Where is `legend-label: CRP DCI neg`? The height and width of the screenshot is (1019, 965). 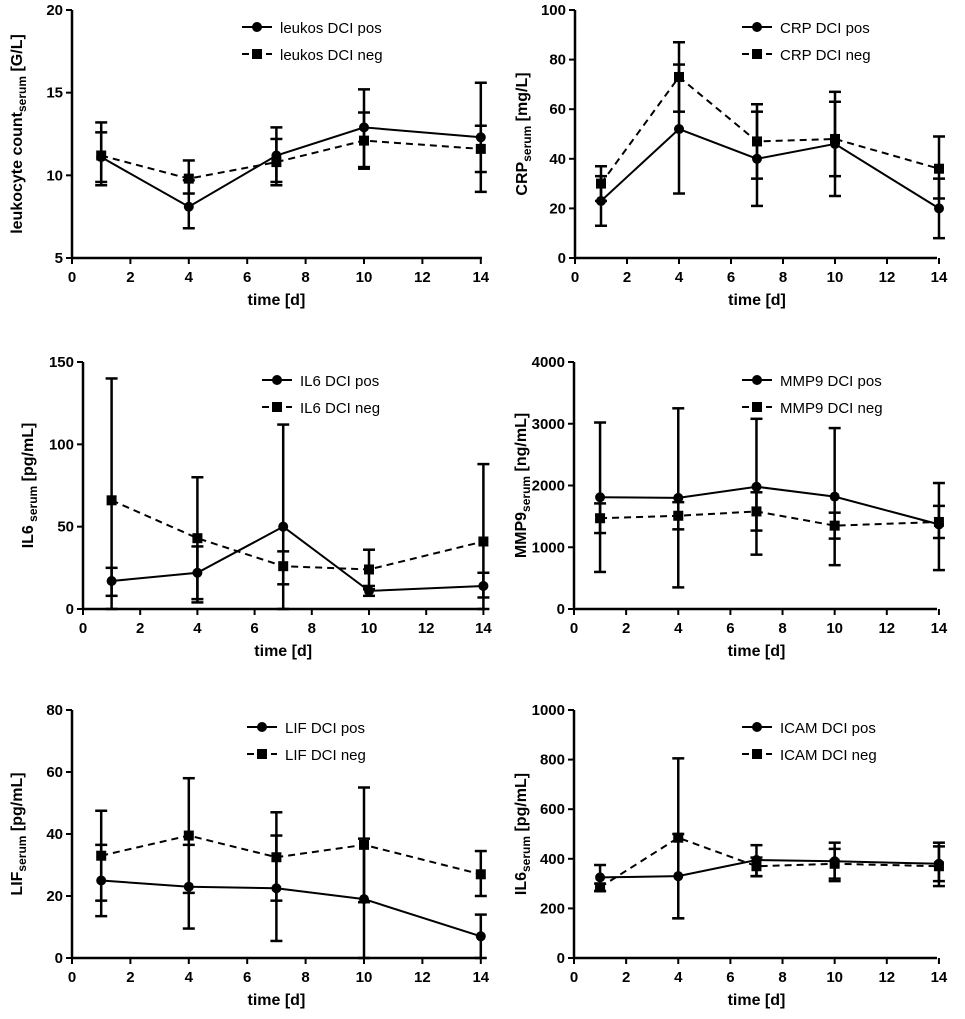 legend-label: CRP DCI neg is located at coordinates (825, 55).